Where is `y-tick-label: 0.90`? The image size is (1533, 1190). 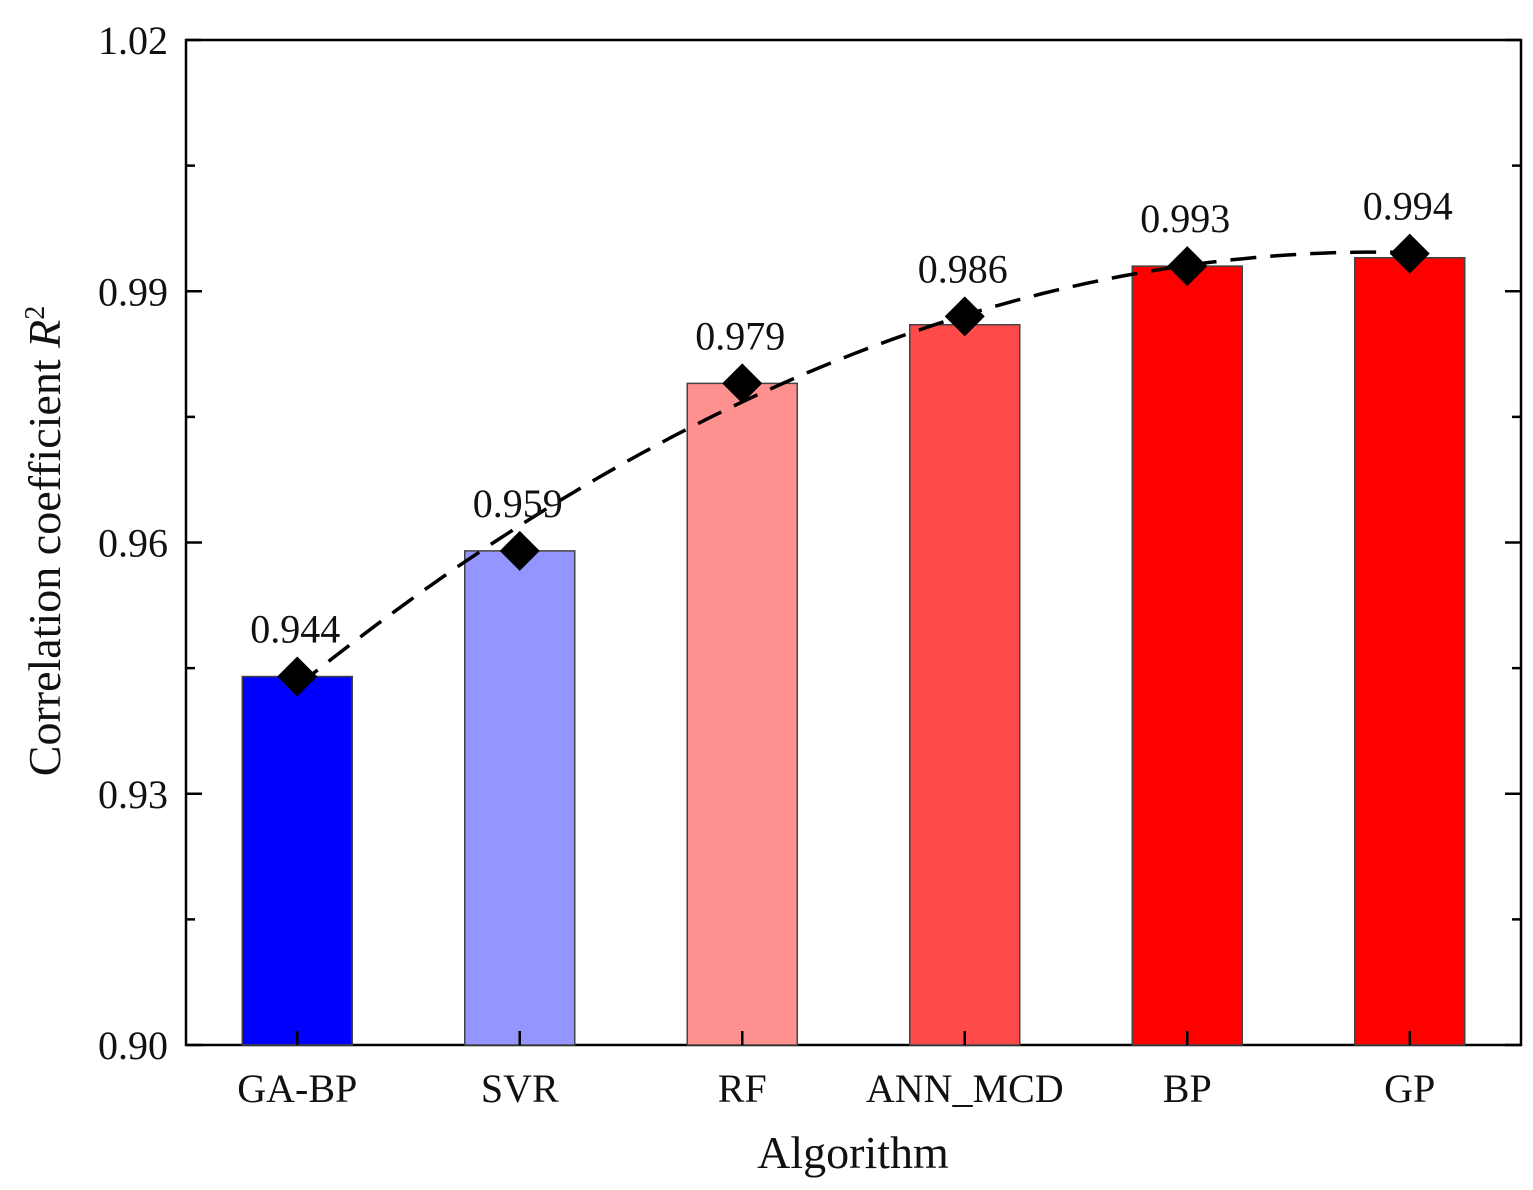
y-tick-label: 0.90 is located at coordinates (133, 1045).